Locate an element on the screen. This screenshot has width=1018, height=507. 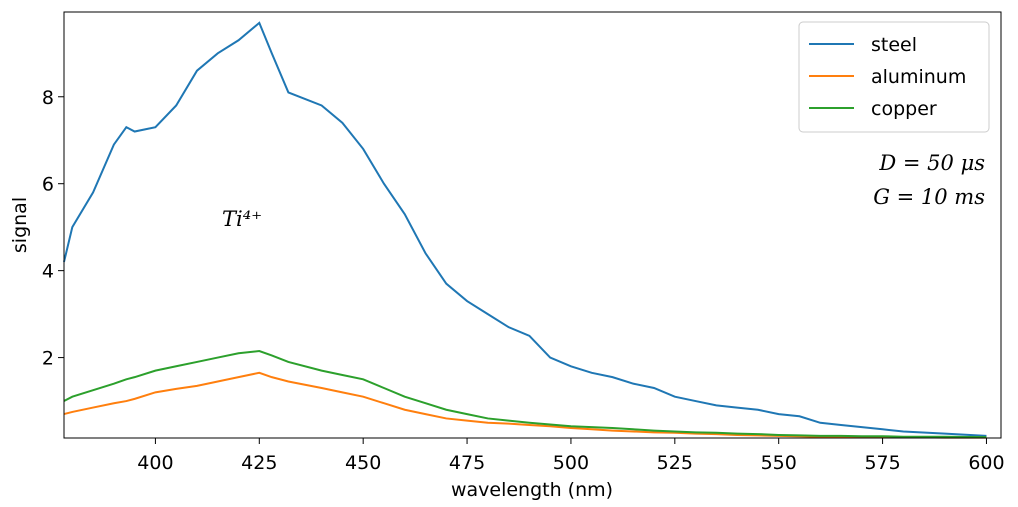
x-axis-label: wavelength (nm) is located at coordinates (532, 490).